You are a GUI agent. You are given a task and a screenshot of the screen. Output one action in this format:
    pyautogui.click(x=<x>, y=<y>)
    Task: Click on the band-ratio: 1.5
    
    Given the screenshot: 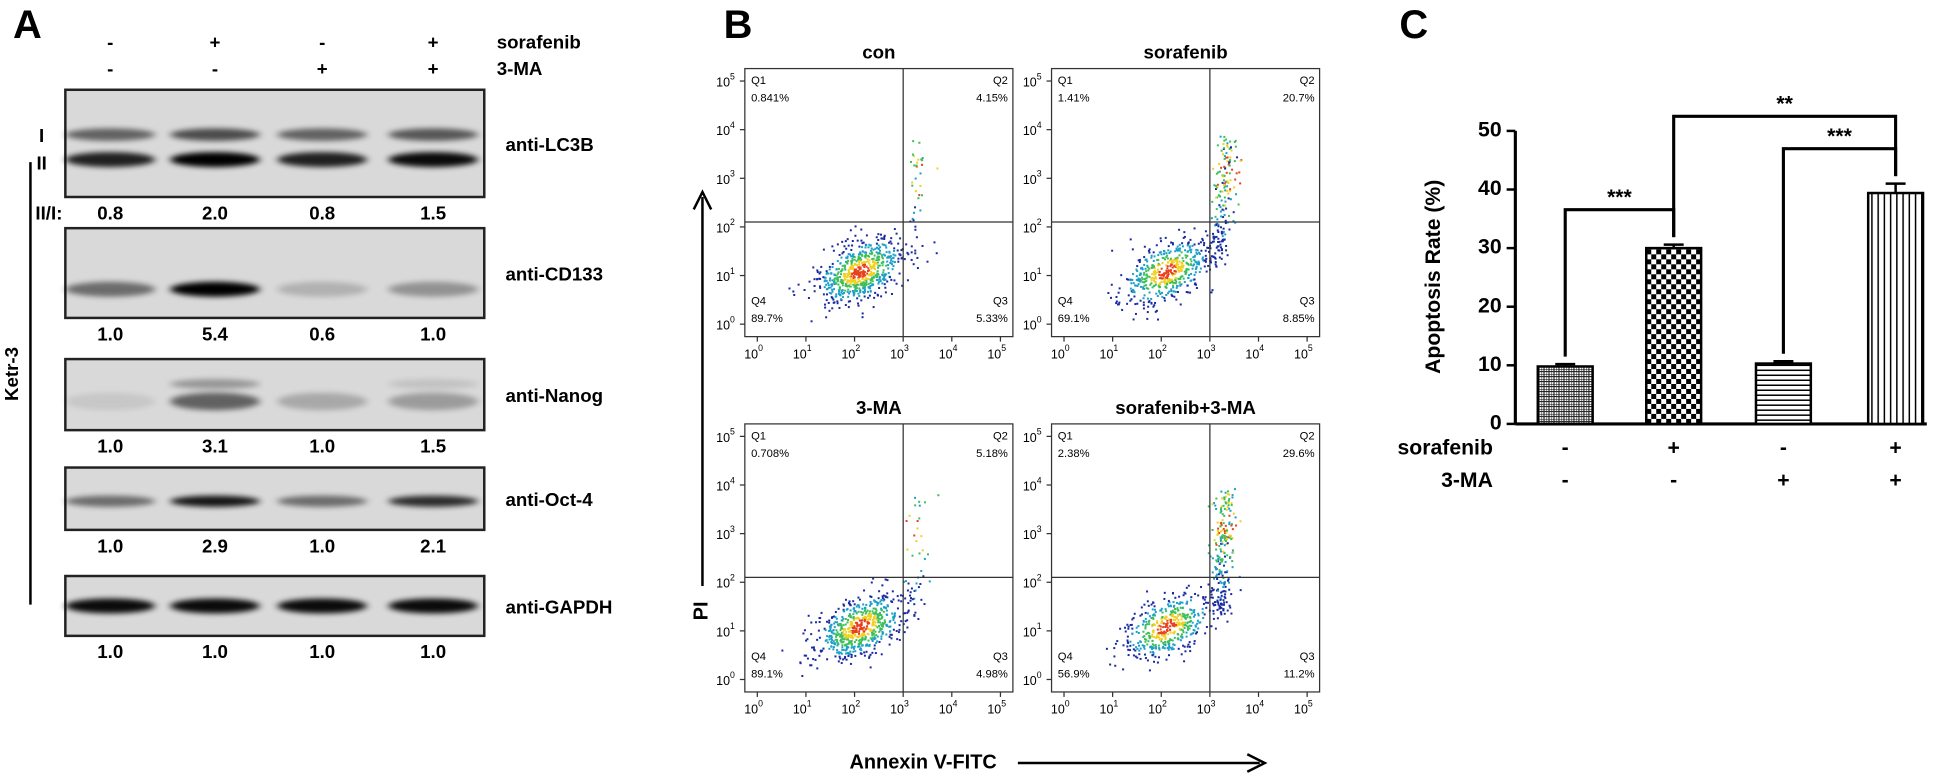 What is the action you would take?
    pyautogui.click(x=433, y=212)
    